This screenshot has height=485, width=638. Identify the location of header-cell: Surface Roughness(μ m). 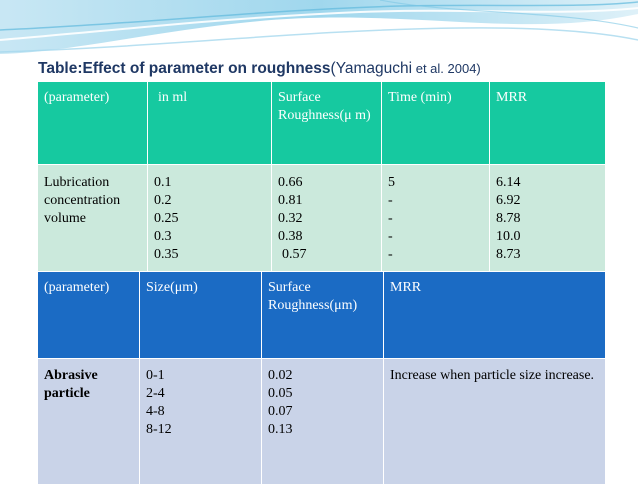
(326, 123).